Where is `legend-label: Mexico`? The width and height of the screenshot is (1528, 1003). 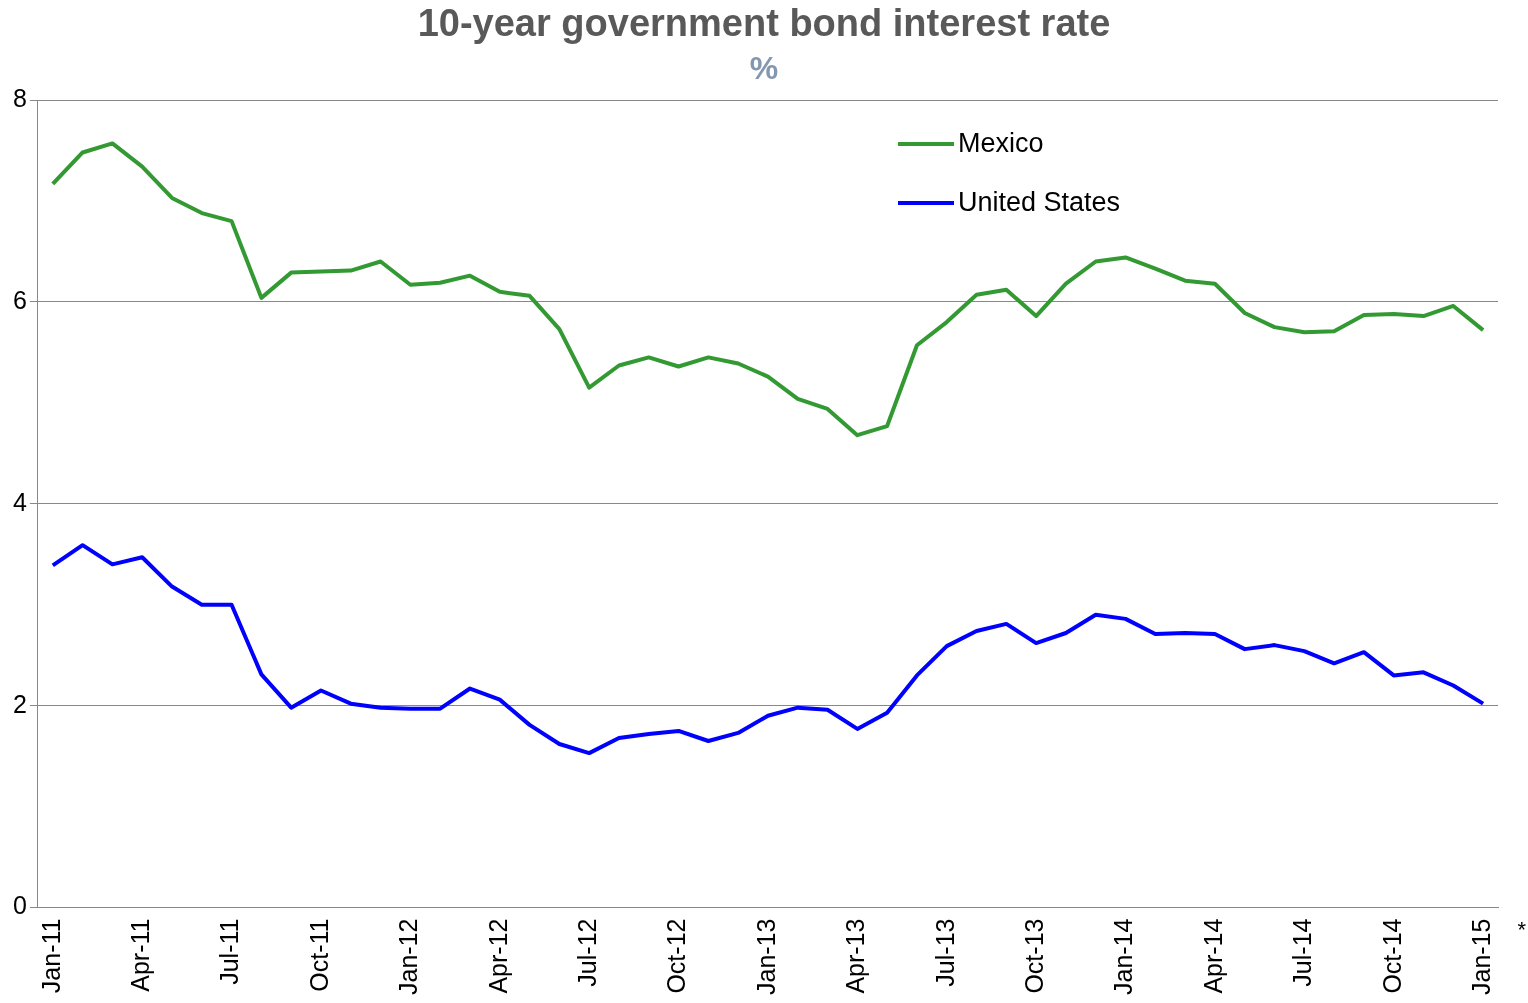
legend-label: Mexico is located at coordinates (1001, 143).